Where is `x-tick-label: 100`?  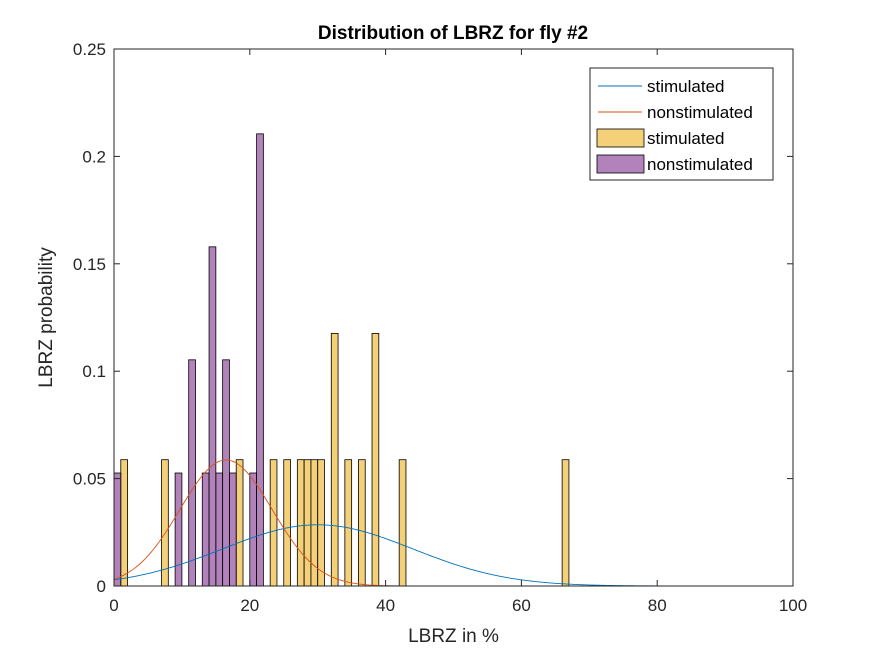 x-tick-label: 100 is located at coordinates (793, 605).